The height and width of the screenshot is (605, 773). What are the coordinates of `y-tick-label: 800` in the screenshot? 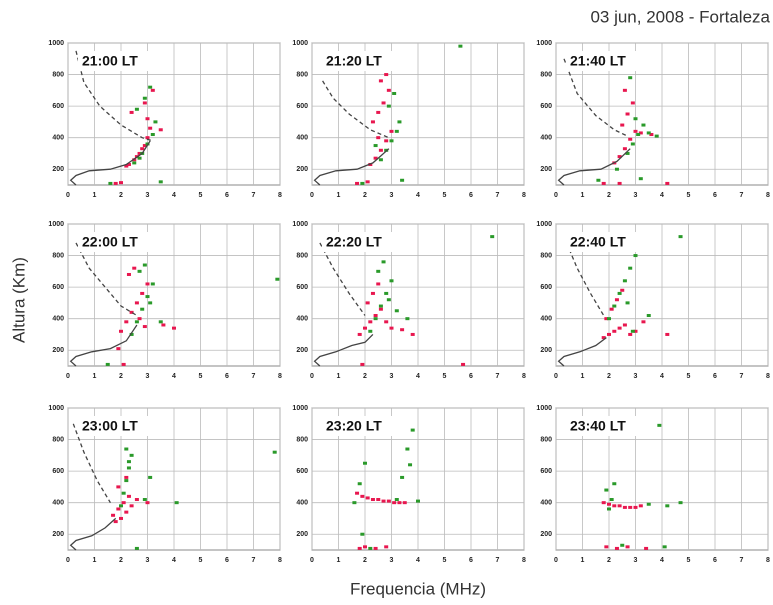 It's located at (546, 255).